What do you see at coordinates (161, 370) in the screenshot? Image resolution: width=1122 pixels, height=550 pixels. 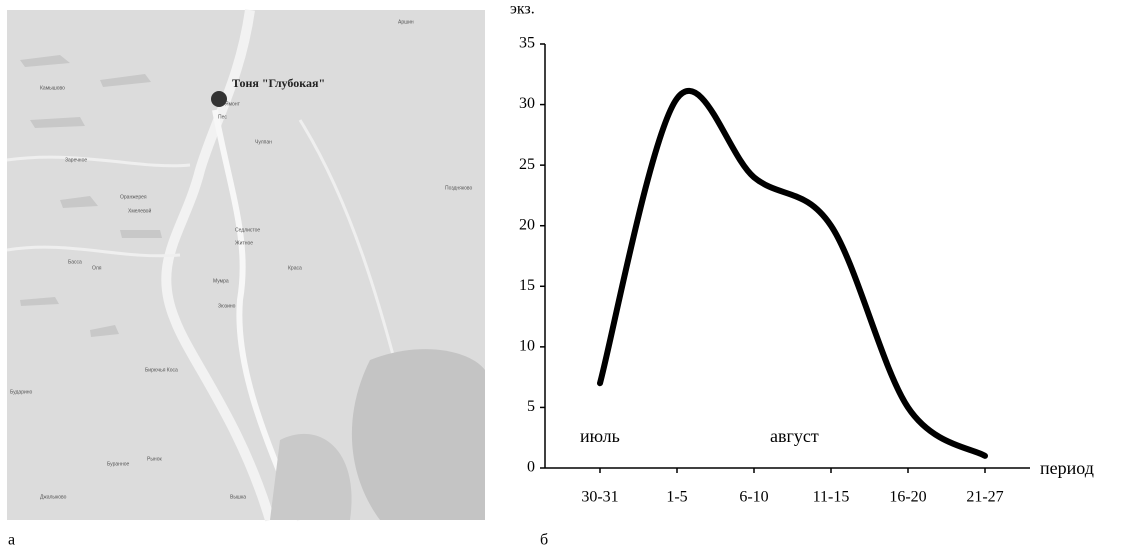 I see `place-label: Бирючья Коса` at bounding box center [161, 370].